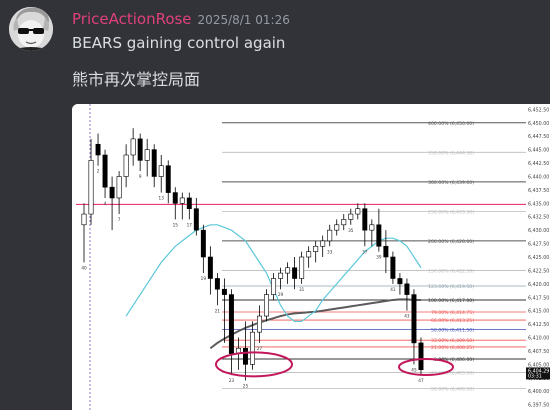 The width and height of the screenshot is (550, 410). What do you see at coordinates (452, 341) in the screenshot?
I see `fib-level-label: 33.00% (6,409.50)` at bounding box center [452, 341].